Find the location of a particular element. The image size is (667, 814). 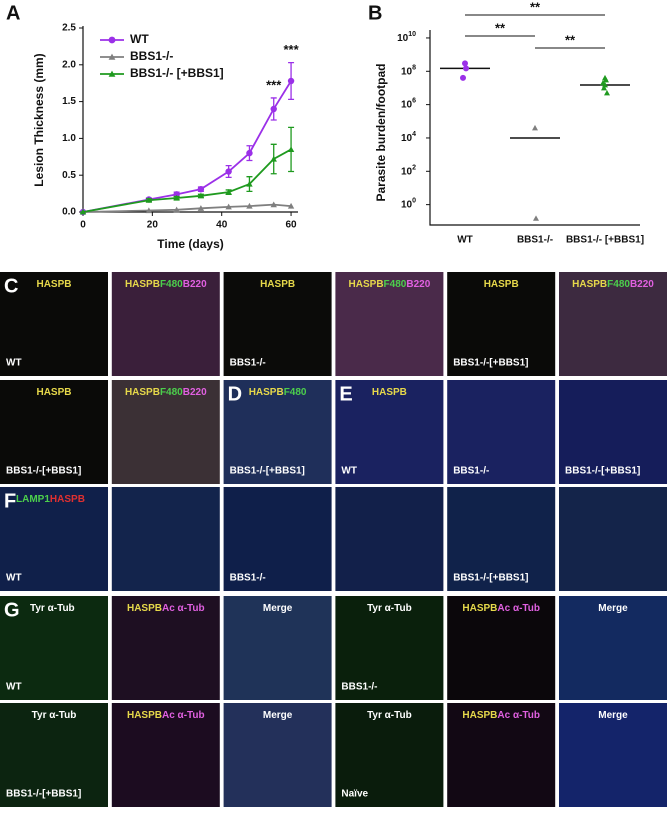

legend-marker is located at coordinates (112, 40).